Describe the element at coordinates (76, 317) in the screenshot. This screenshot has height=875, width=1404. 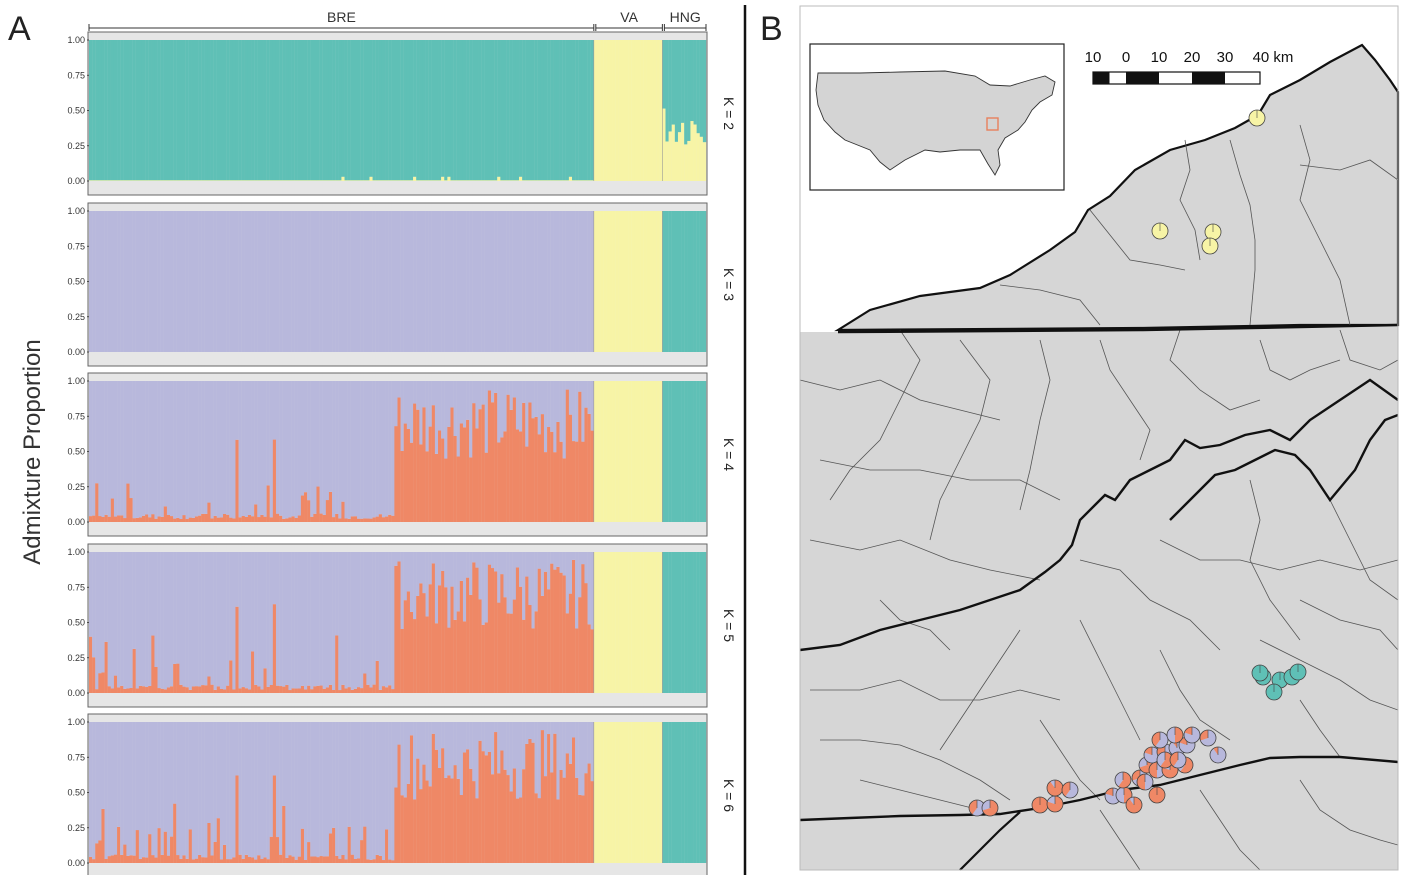
I see `y-tick: 0.25` at that location.